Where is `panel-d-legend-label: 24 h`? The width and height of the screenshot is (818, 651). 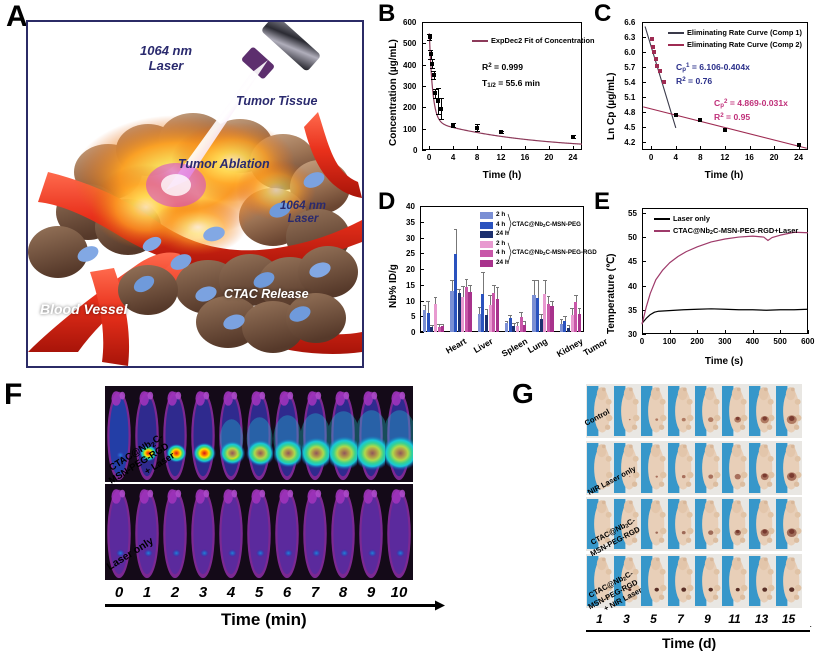
panel-d-legend-label: 24 h is located at coordinates (502, 234).